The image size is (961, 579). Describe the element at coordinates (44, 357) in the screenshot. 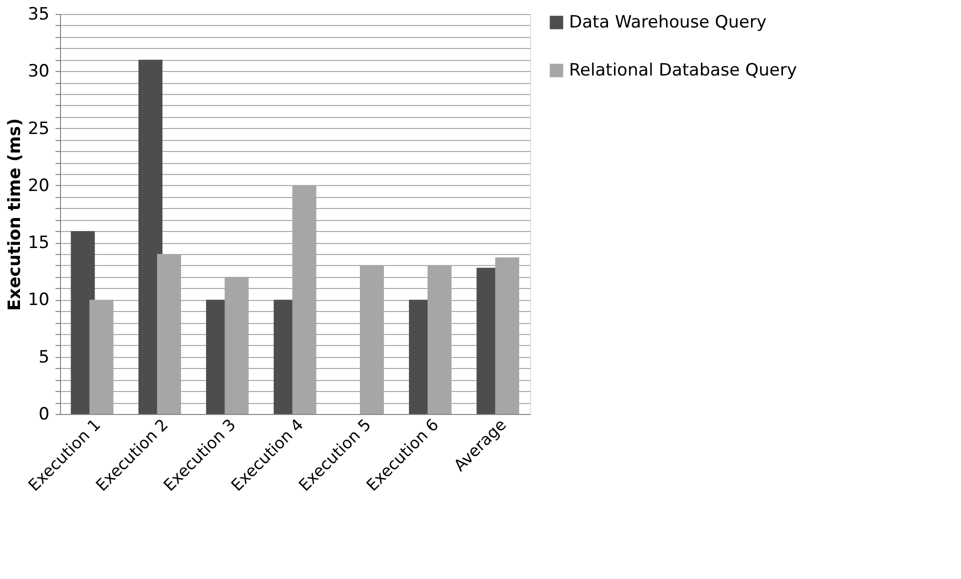

I see `y-tick-label: 5` at that location.